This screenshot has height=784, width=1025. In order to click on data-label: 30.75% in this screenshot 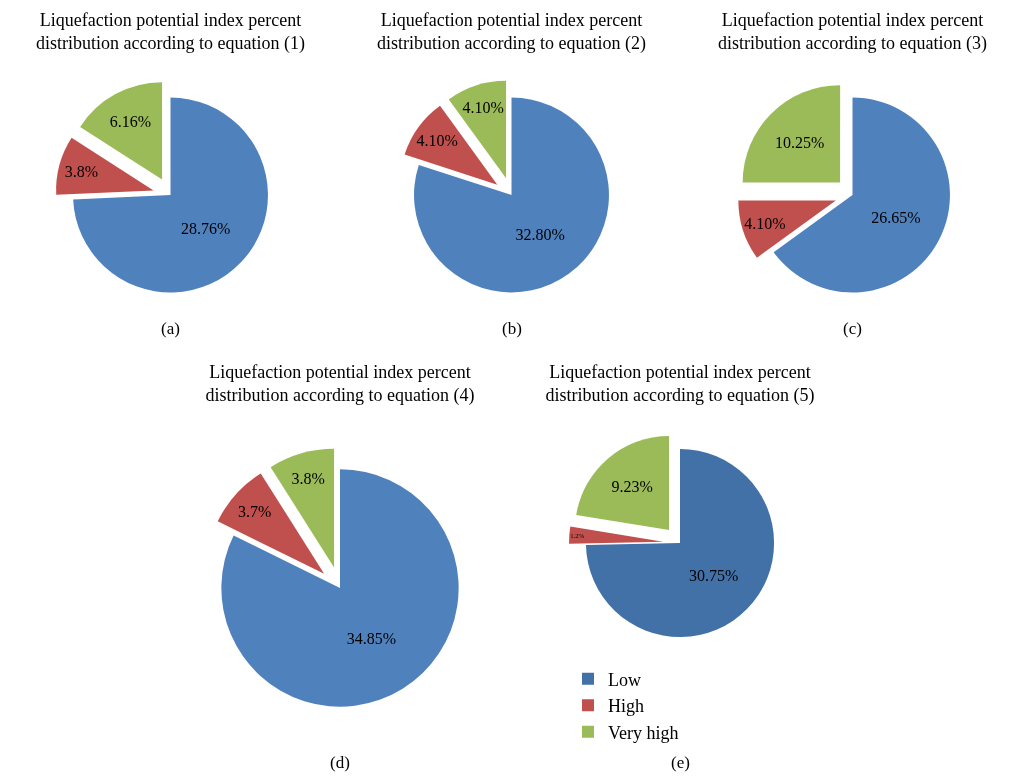, I will do `click(713, 576)`.